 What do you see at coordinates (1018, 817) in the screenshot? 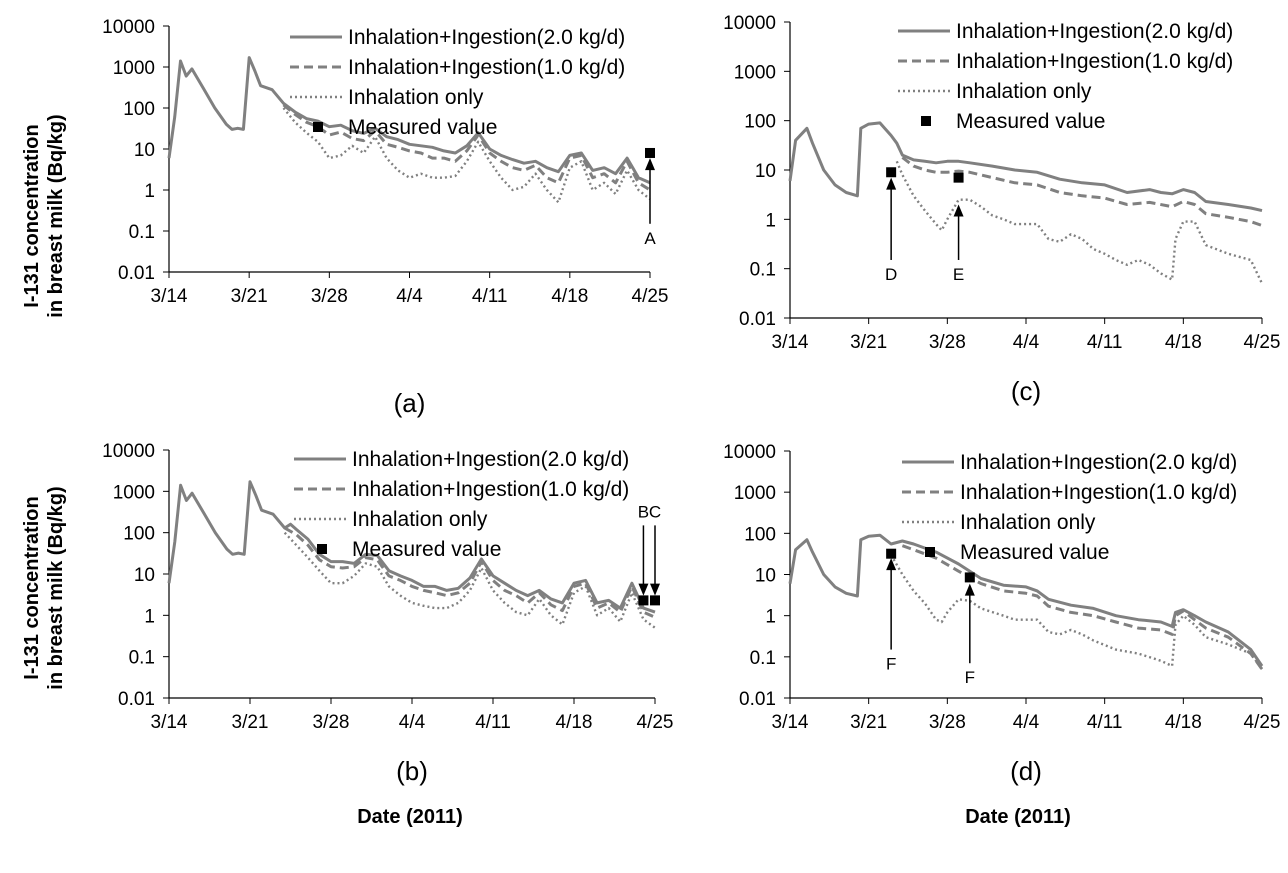
I see `xlabel-panel-d: Date (2011)` at bounding box center [1018, 817].